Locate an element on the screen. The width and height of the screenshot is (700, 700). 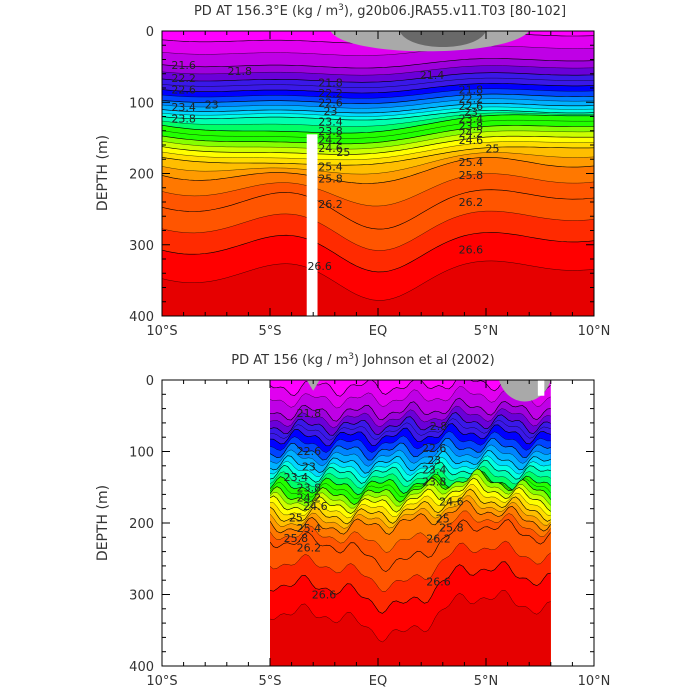
top-panel-y-axis-label: DEPTH (m) is located at coordinates (103, 173).